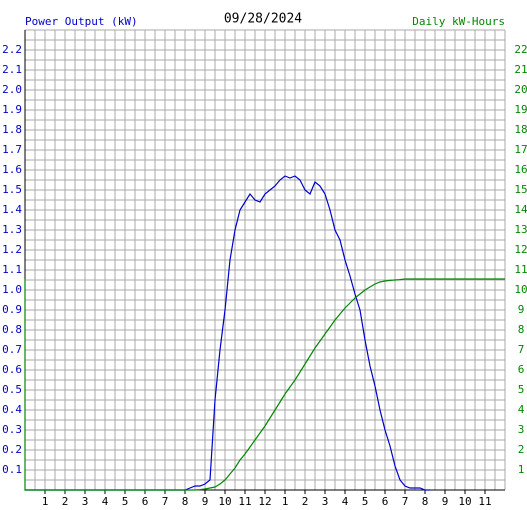  What do you see at coordinates (521, 449) in the screenshot?
I see `y2-tick-label: 2` at bounding box center [521, 449].